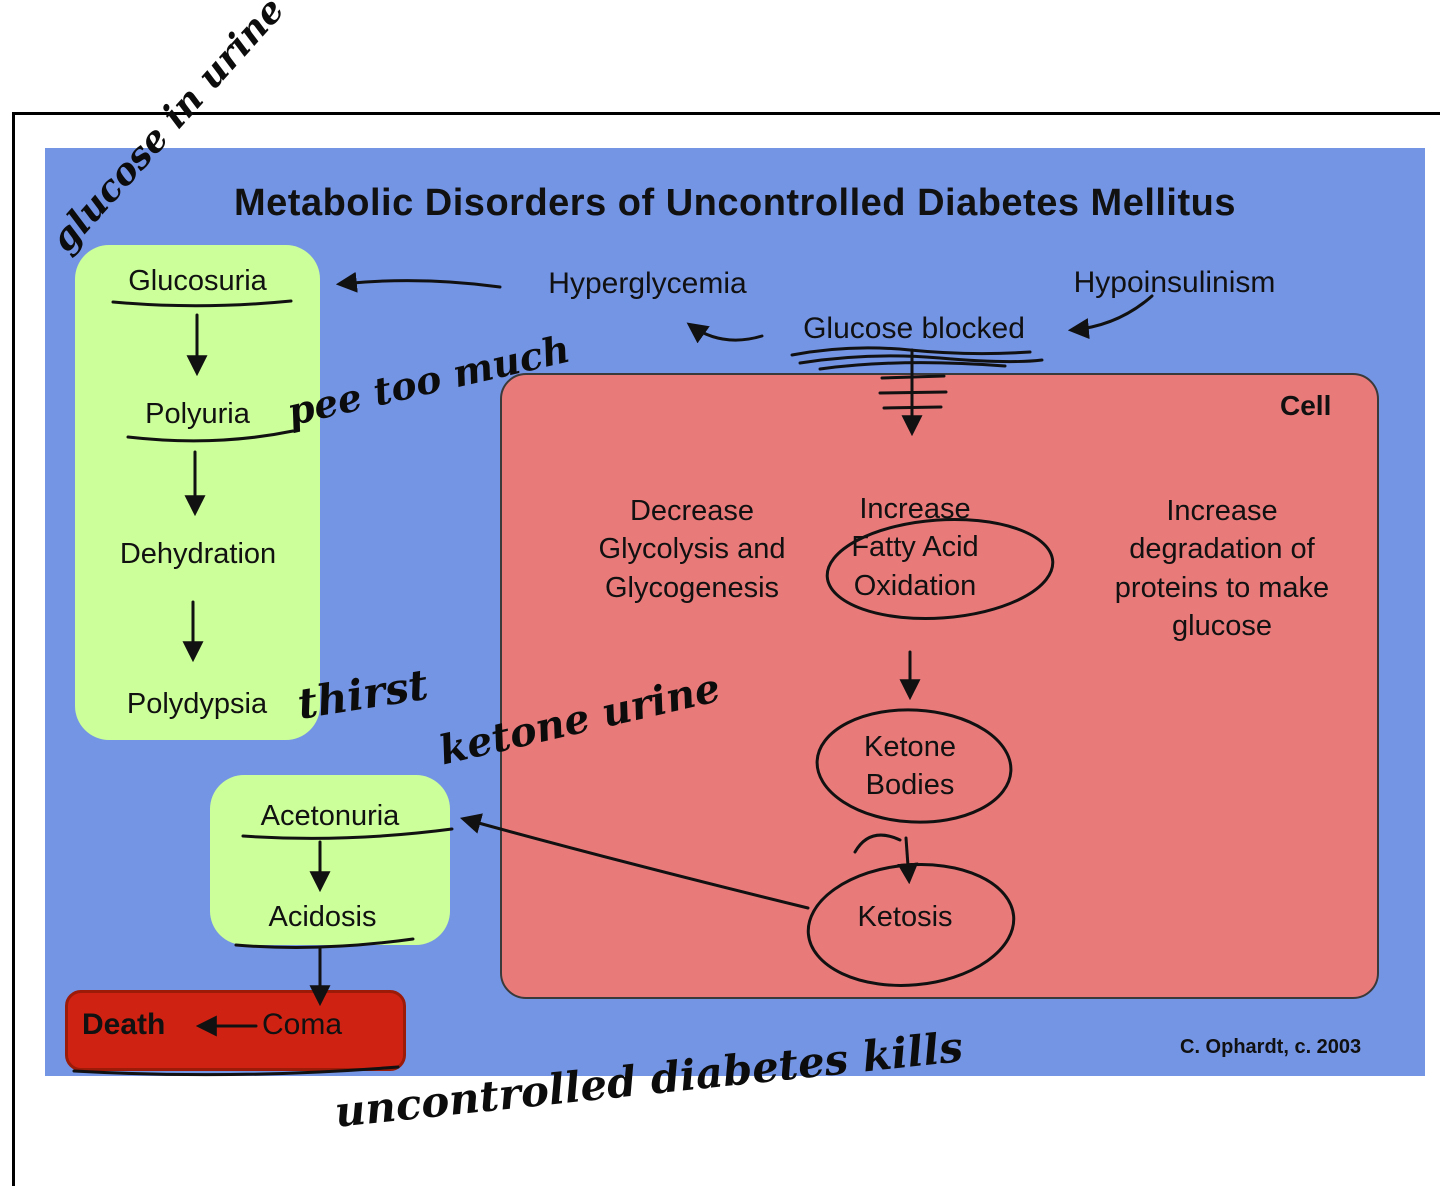  I want to click on node-polyuria: Polyuria, so click(197, 414).